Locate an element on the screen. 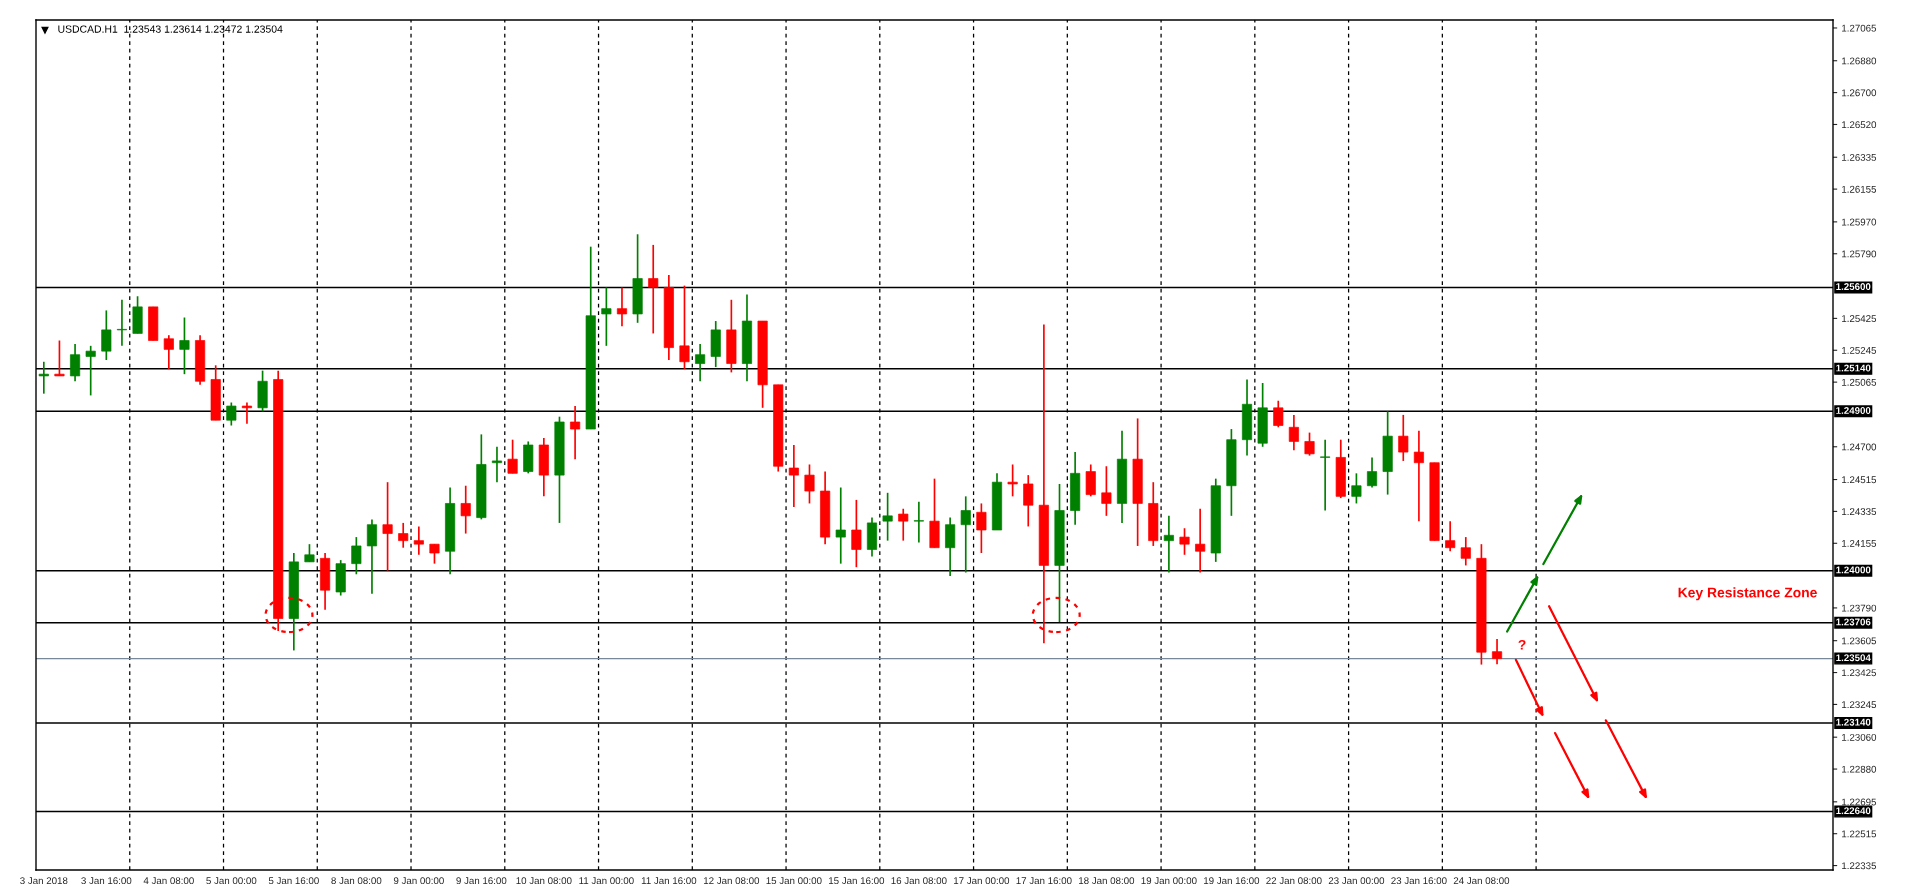  x-tick-label: 9 Jan 00:00 is located at coordinates (418, 881).